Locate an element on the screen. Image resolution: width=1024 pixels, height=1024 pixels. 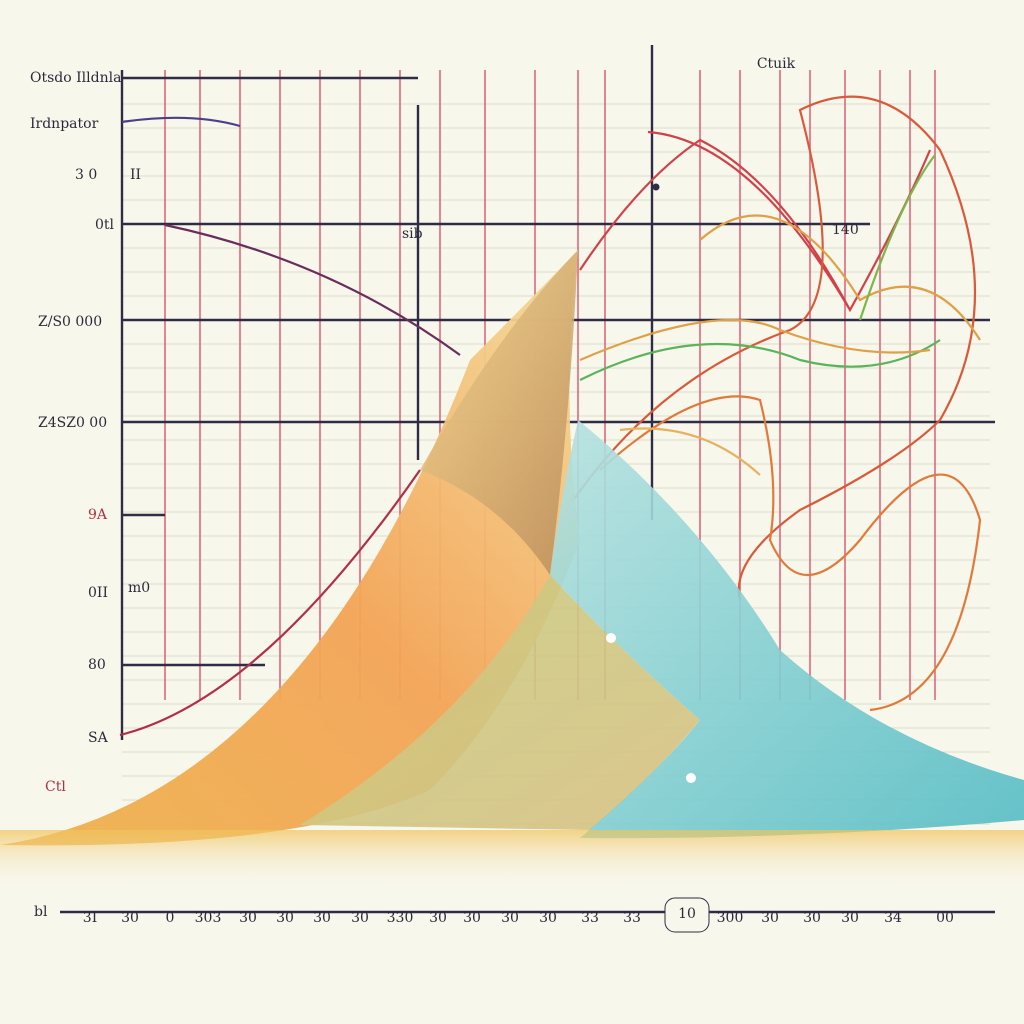
x-marker-box is located at coordinates (687, 915).